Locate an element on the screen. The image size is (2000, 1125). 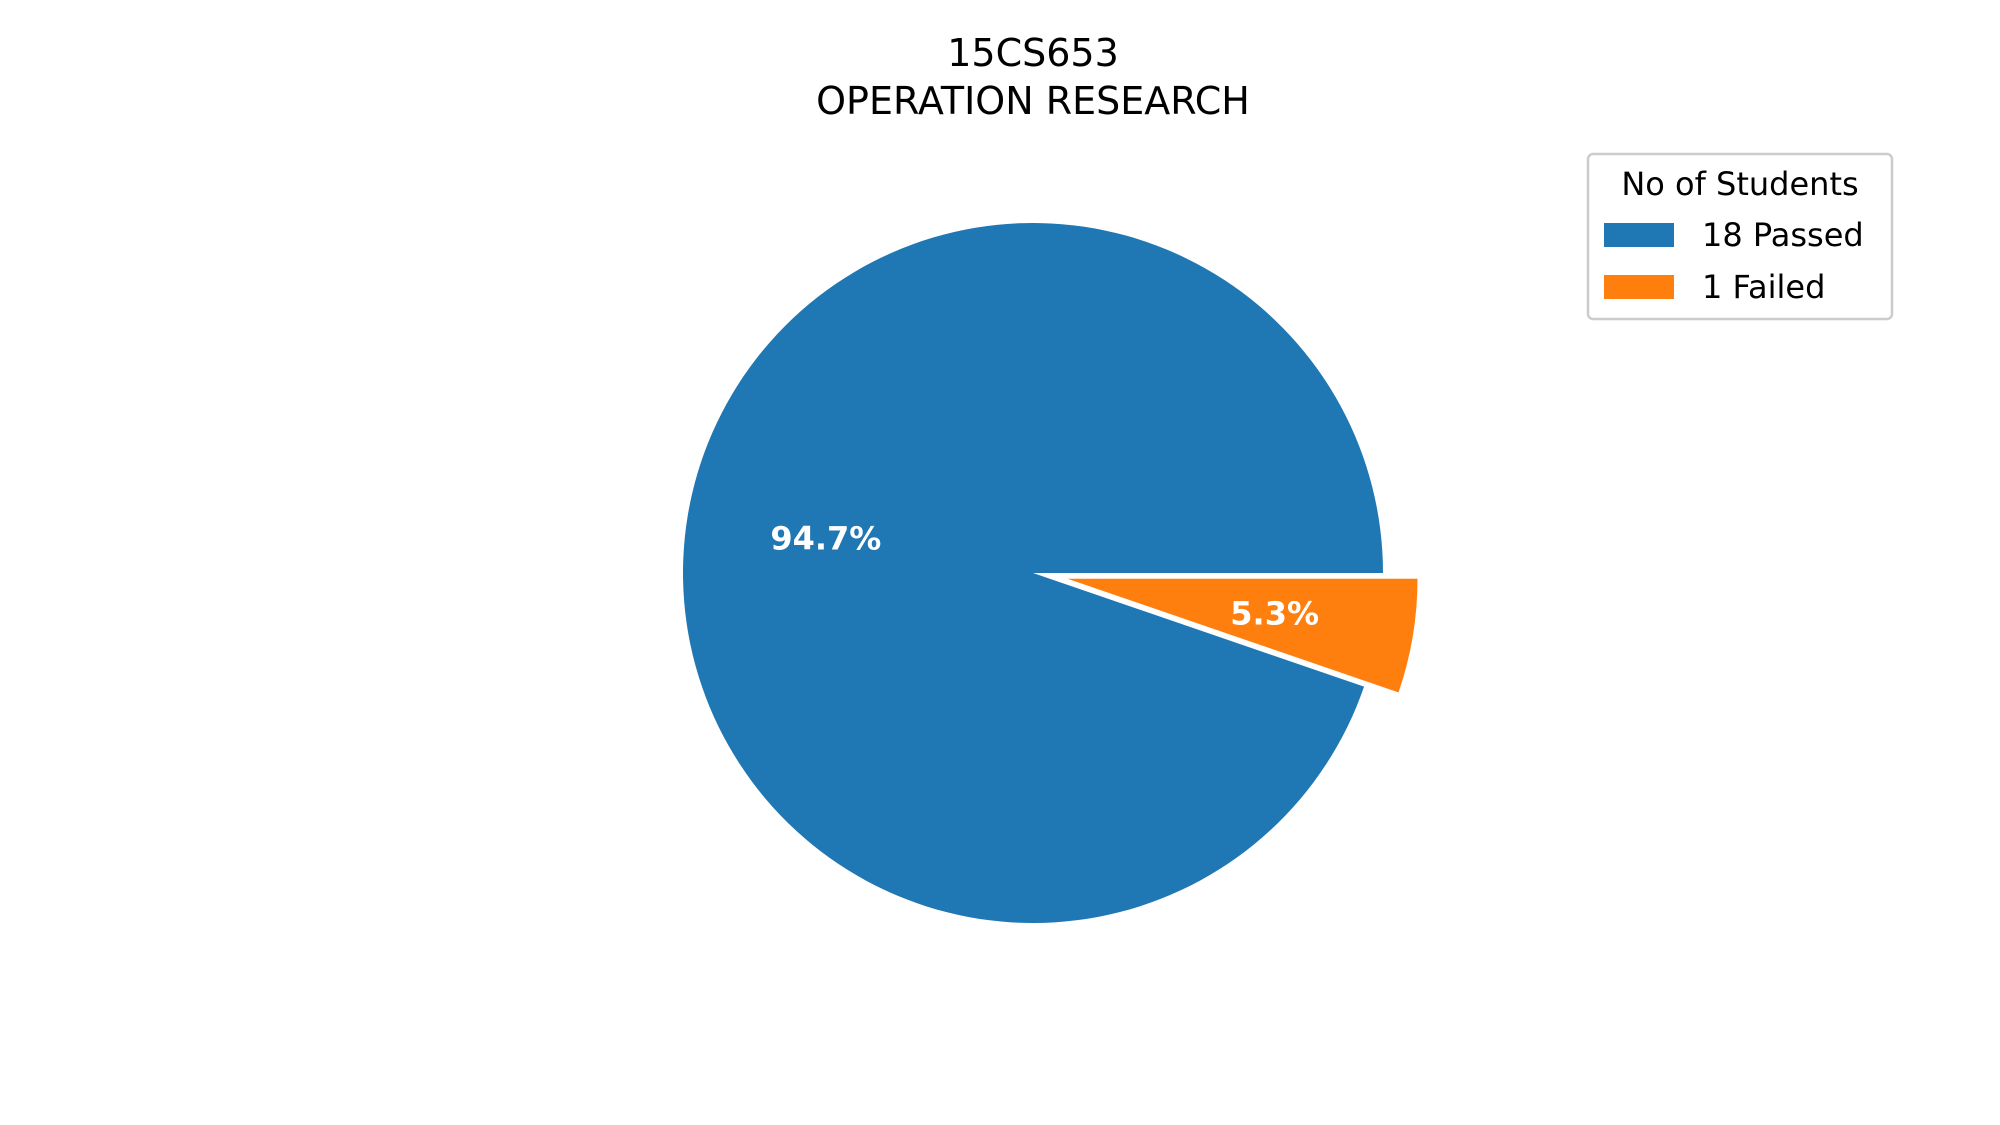
chart-title: 15CS653 is located at coordinates (1033, 53).